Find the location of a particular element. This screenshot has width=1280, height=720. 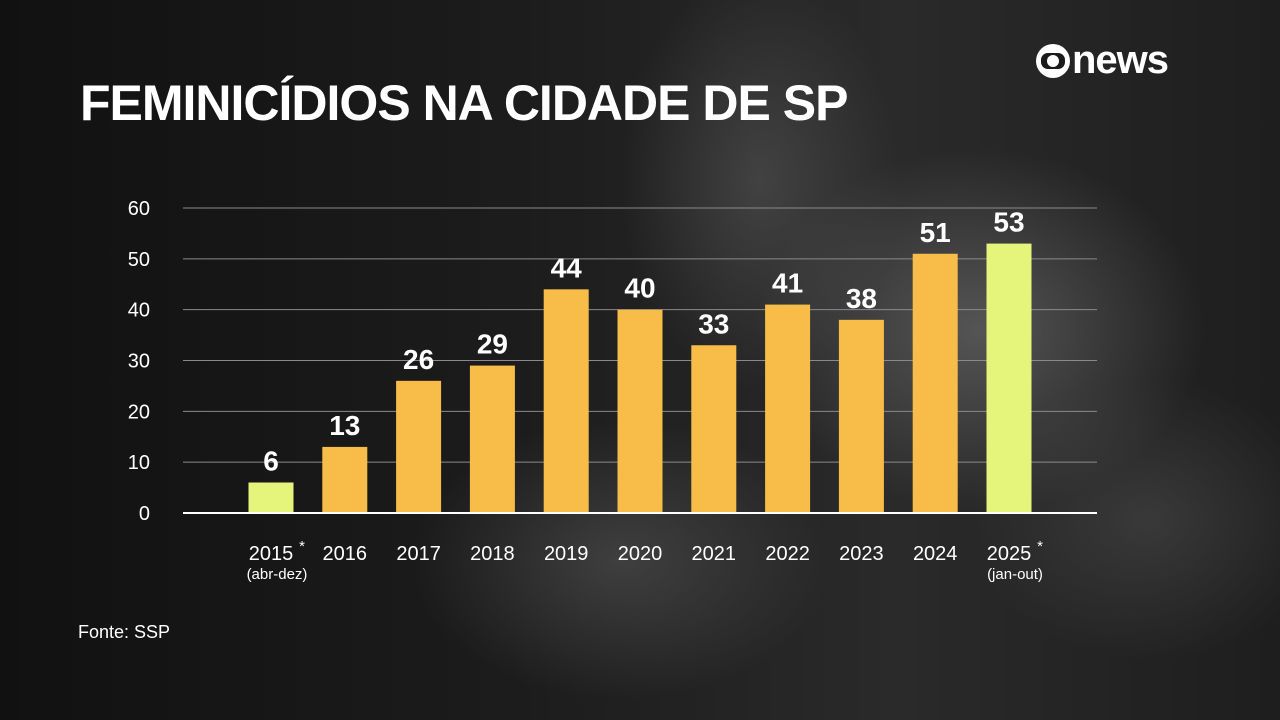

data-label: 53 is located at coordinates (1008, 222).